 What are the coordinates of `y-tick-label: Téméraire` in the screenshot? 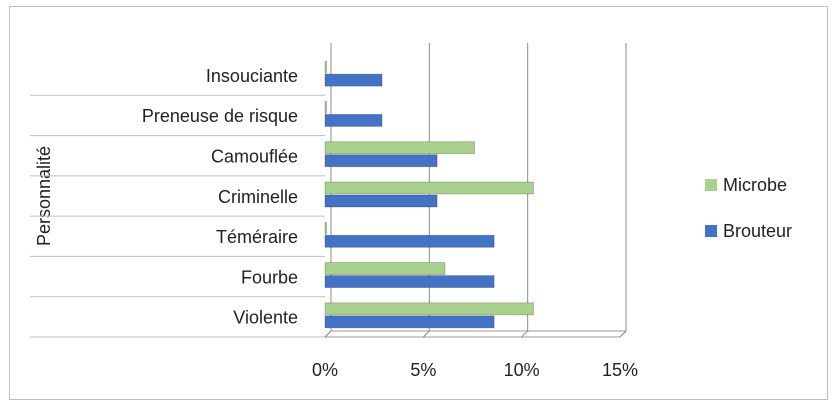 It's located at (257, 237).